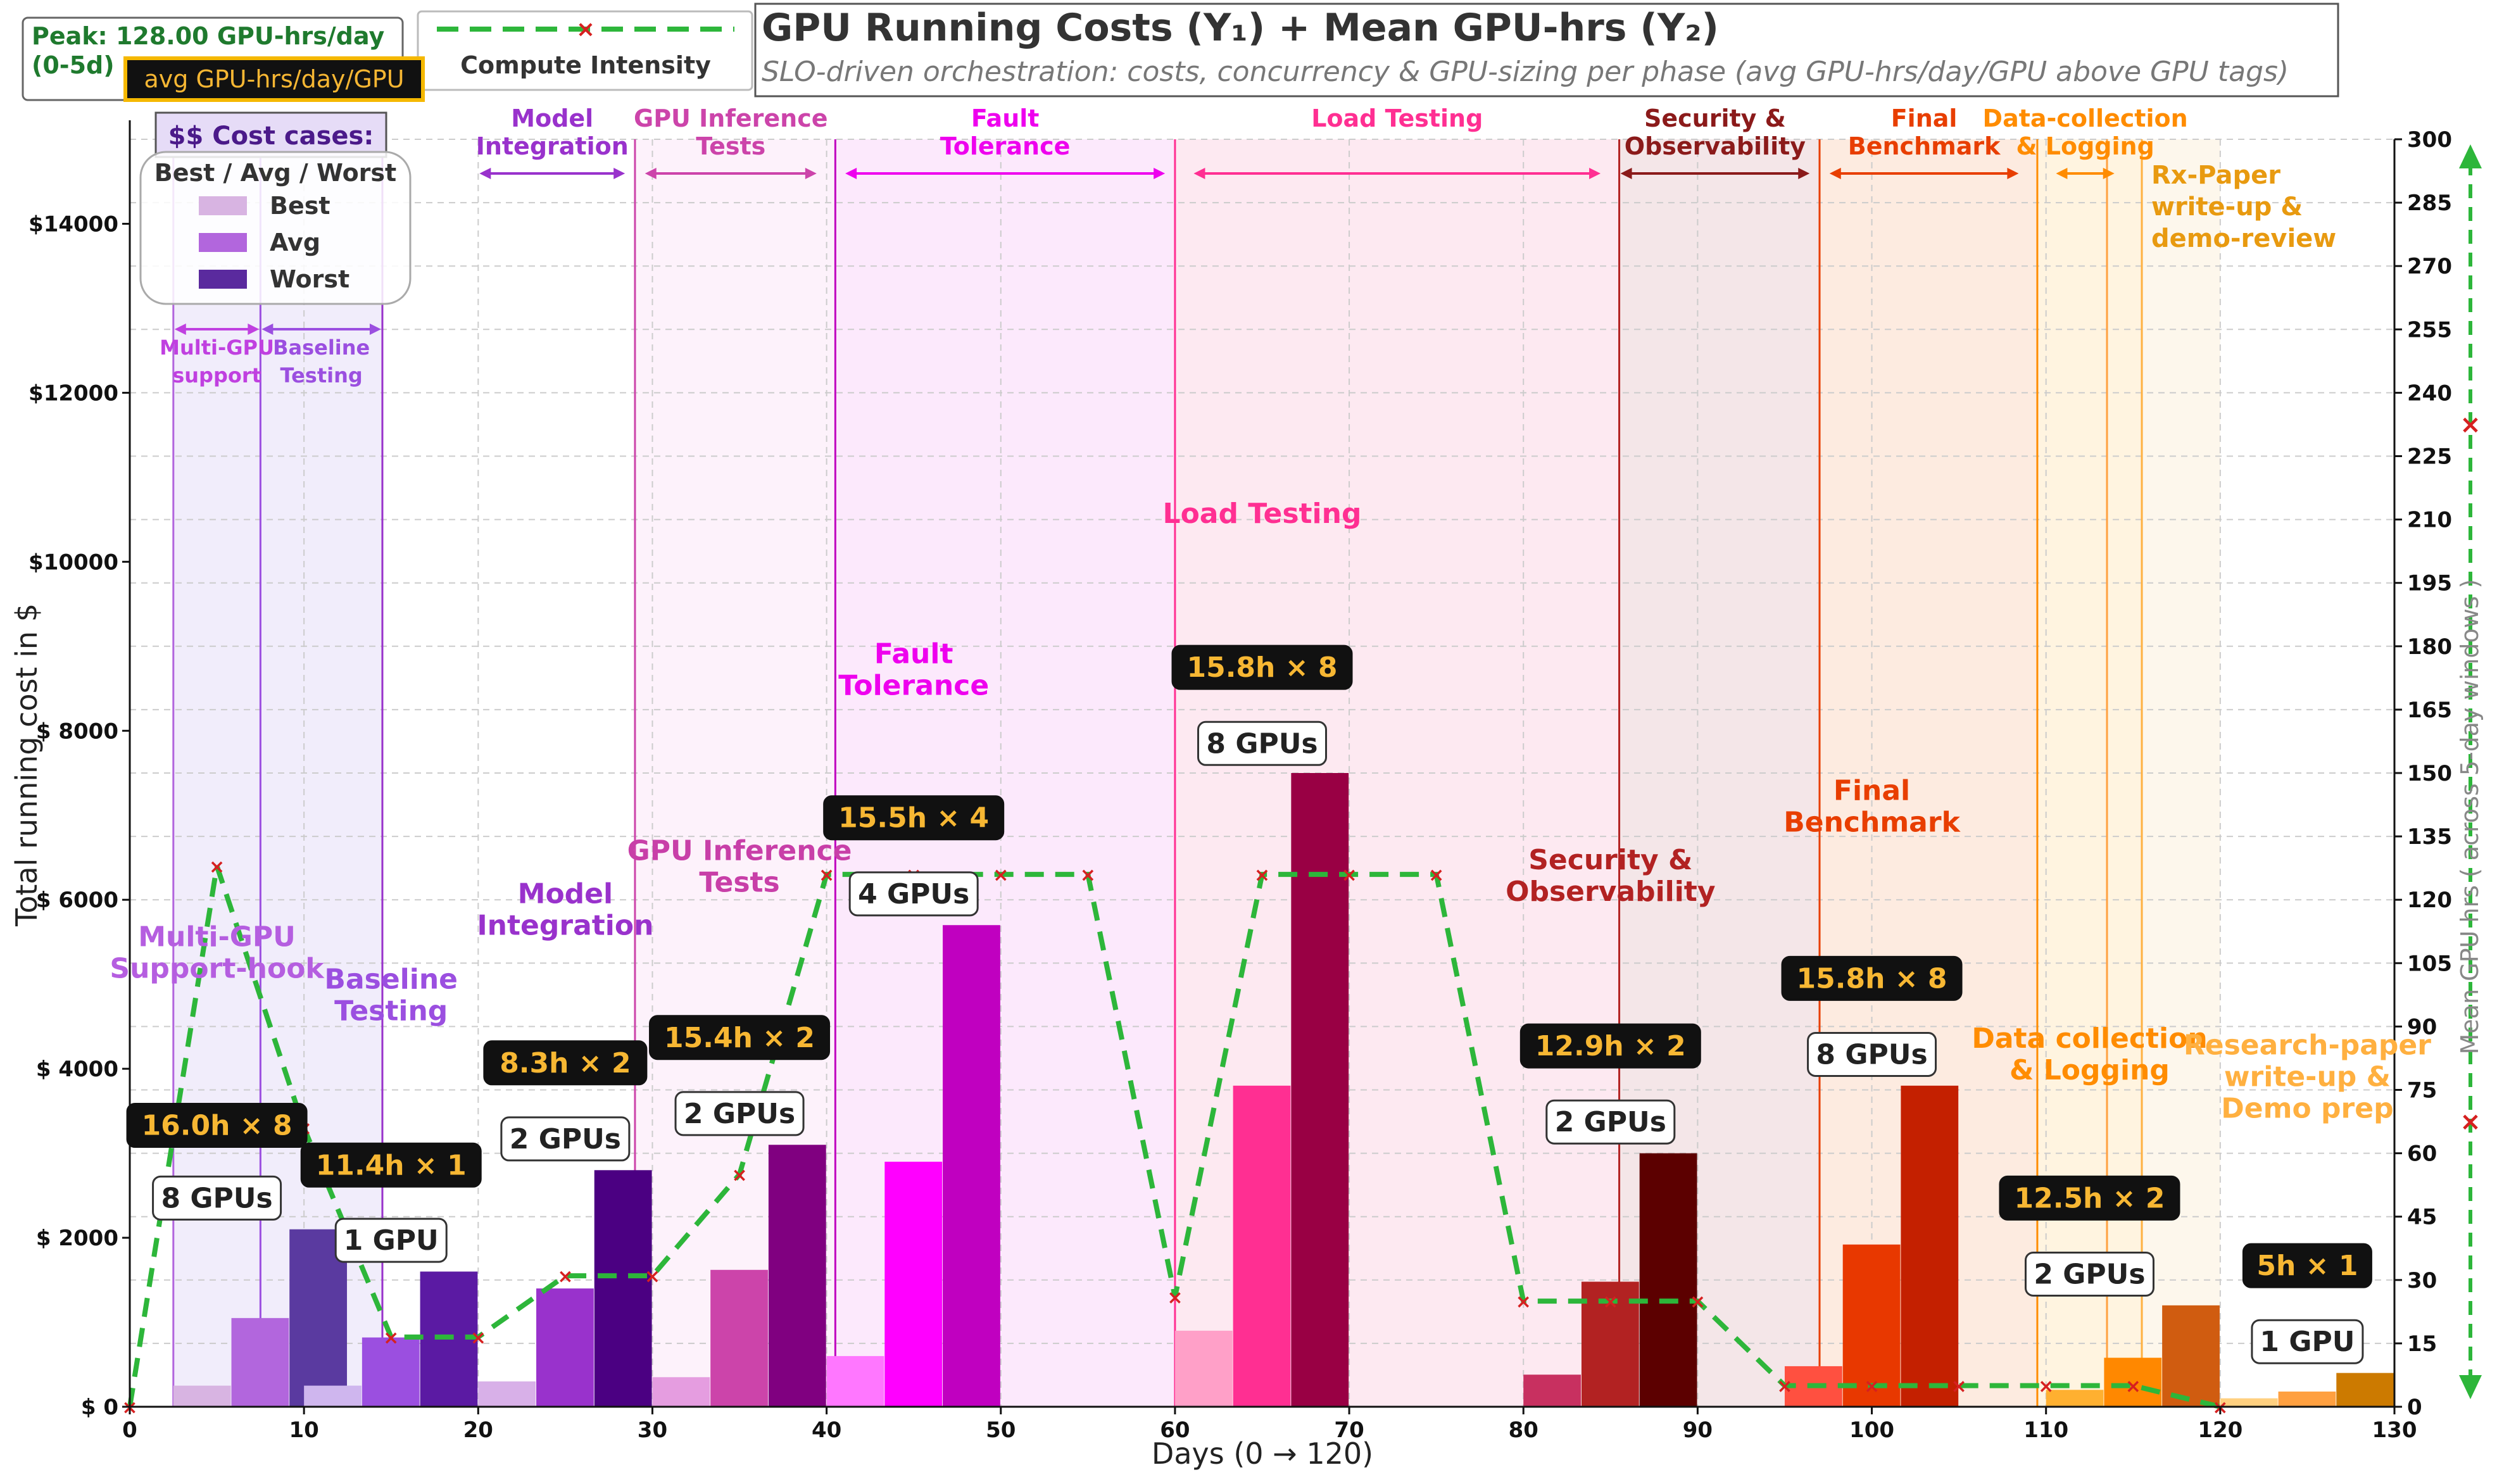  Describe the element at coordinates (77, 900) in the screenshot. I see `y-tick-label: $ 6000` at that location.